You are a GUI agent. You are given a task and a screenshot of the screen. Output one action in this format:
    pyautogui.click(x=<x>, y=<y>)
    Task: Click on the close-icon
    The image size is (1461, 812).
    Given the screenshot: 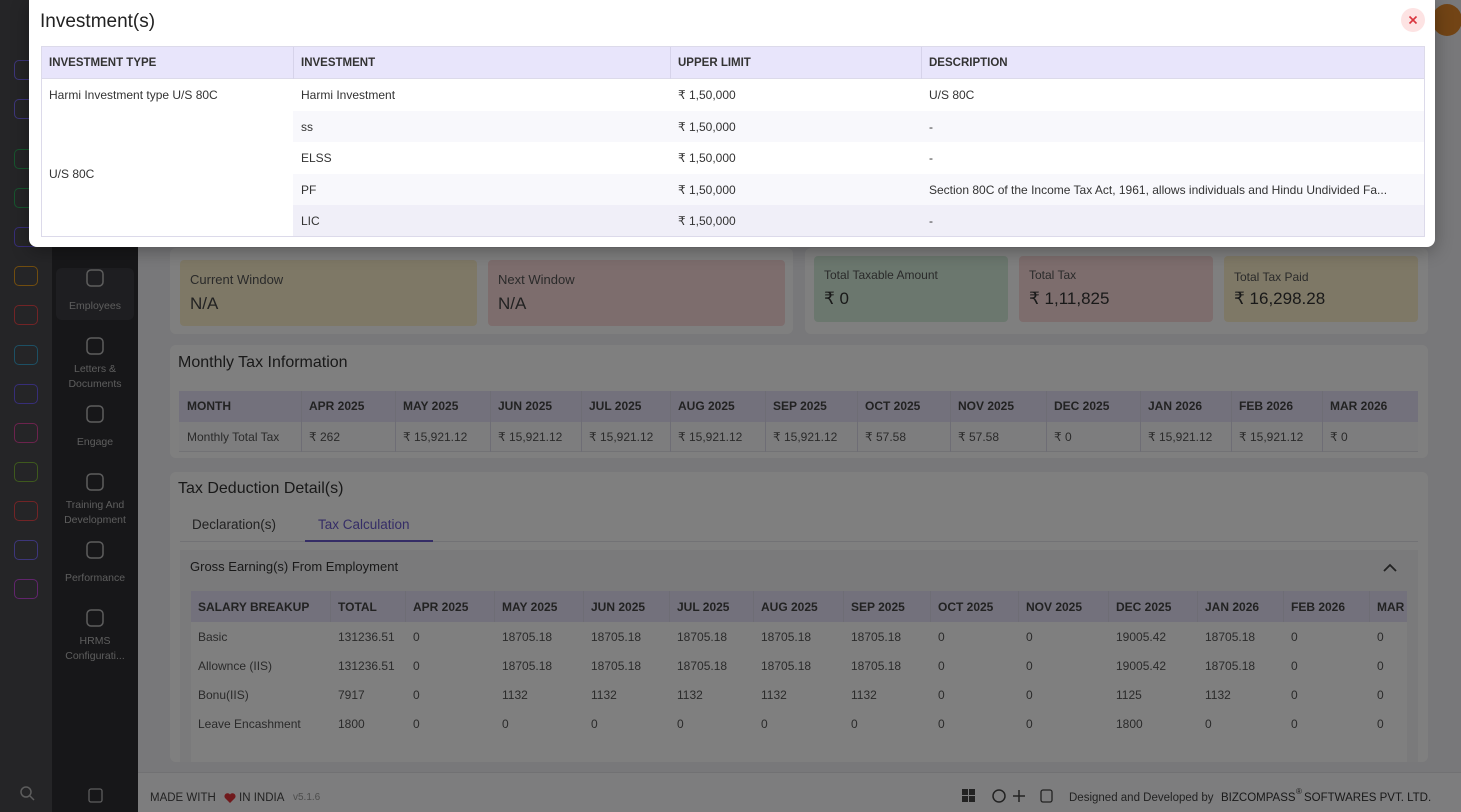 What is the action you would take?
    pyautogui.click(x=1413, y=20)
    